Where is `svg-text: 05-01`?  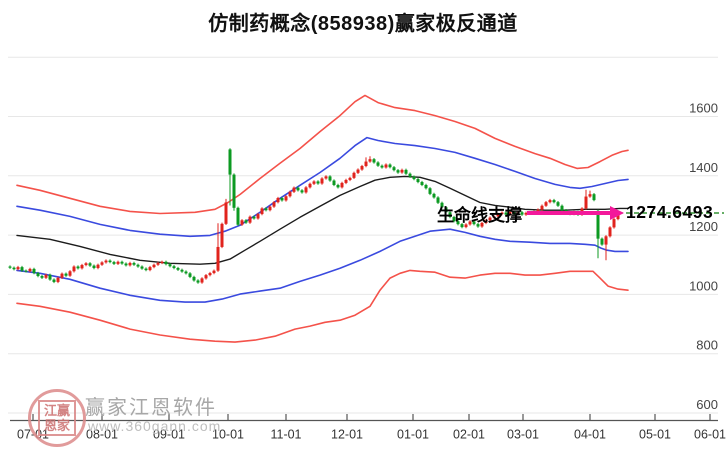 svg-text: 05-01 is located at coordinates (655, 435).